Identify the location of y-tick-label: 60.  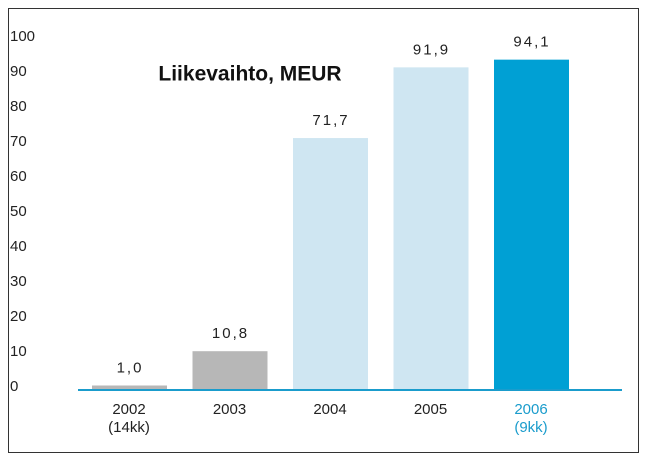
(18, 176).